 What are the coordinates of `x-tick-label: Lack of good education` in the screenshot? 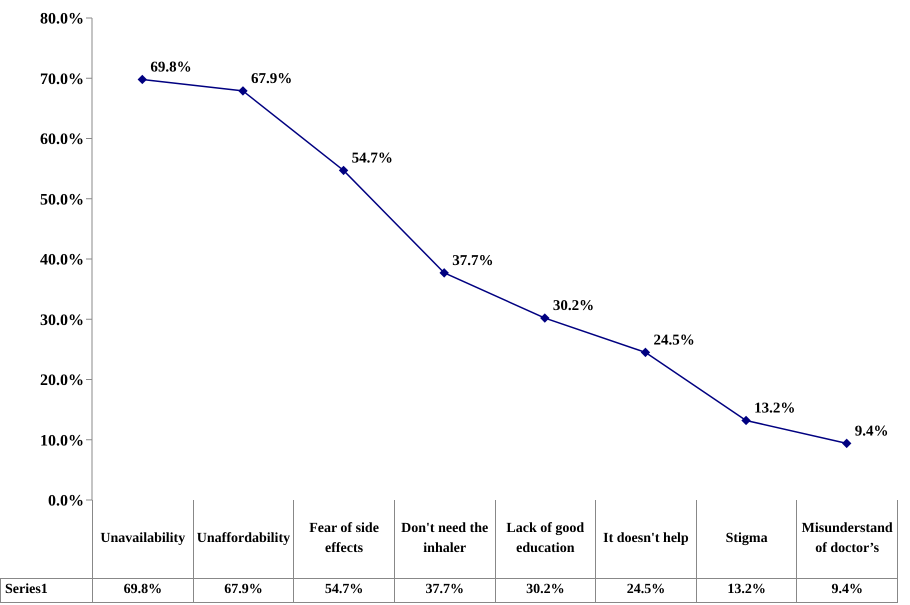 It's located at (545, 539).